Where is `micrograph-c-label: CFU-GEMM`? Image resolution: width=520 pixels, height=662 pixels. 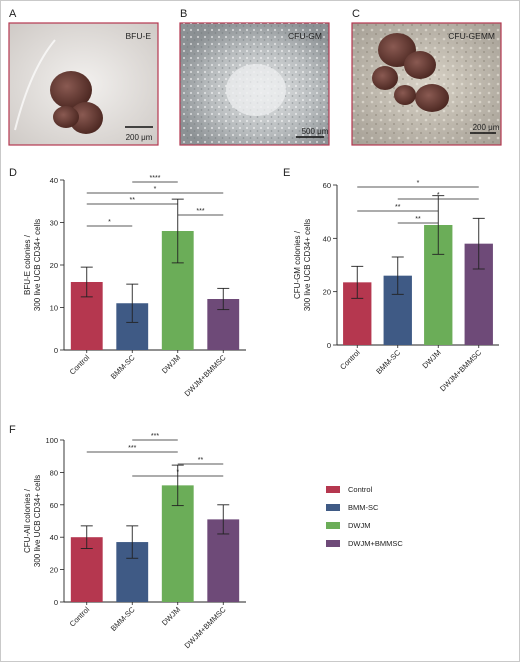 micrograph-c-label: CFU-GEMM is located at coordinates (471, 36).